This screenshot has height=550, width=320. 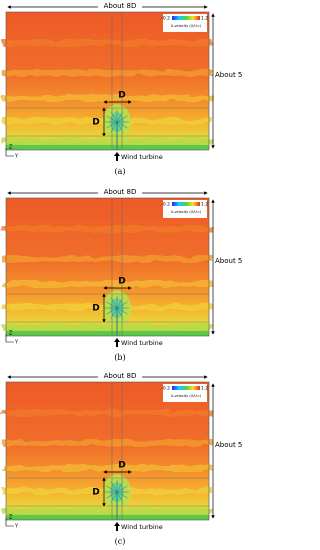 What do you see at coordinates (119, 357) in the screenshot?
I see `panel-label: (b)` at bounding box center [119, 357].